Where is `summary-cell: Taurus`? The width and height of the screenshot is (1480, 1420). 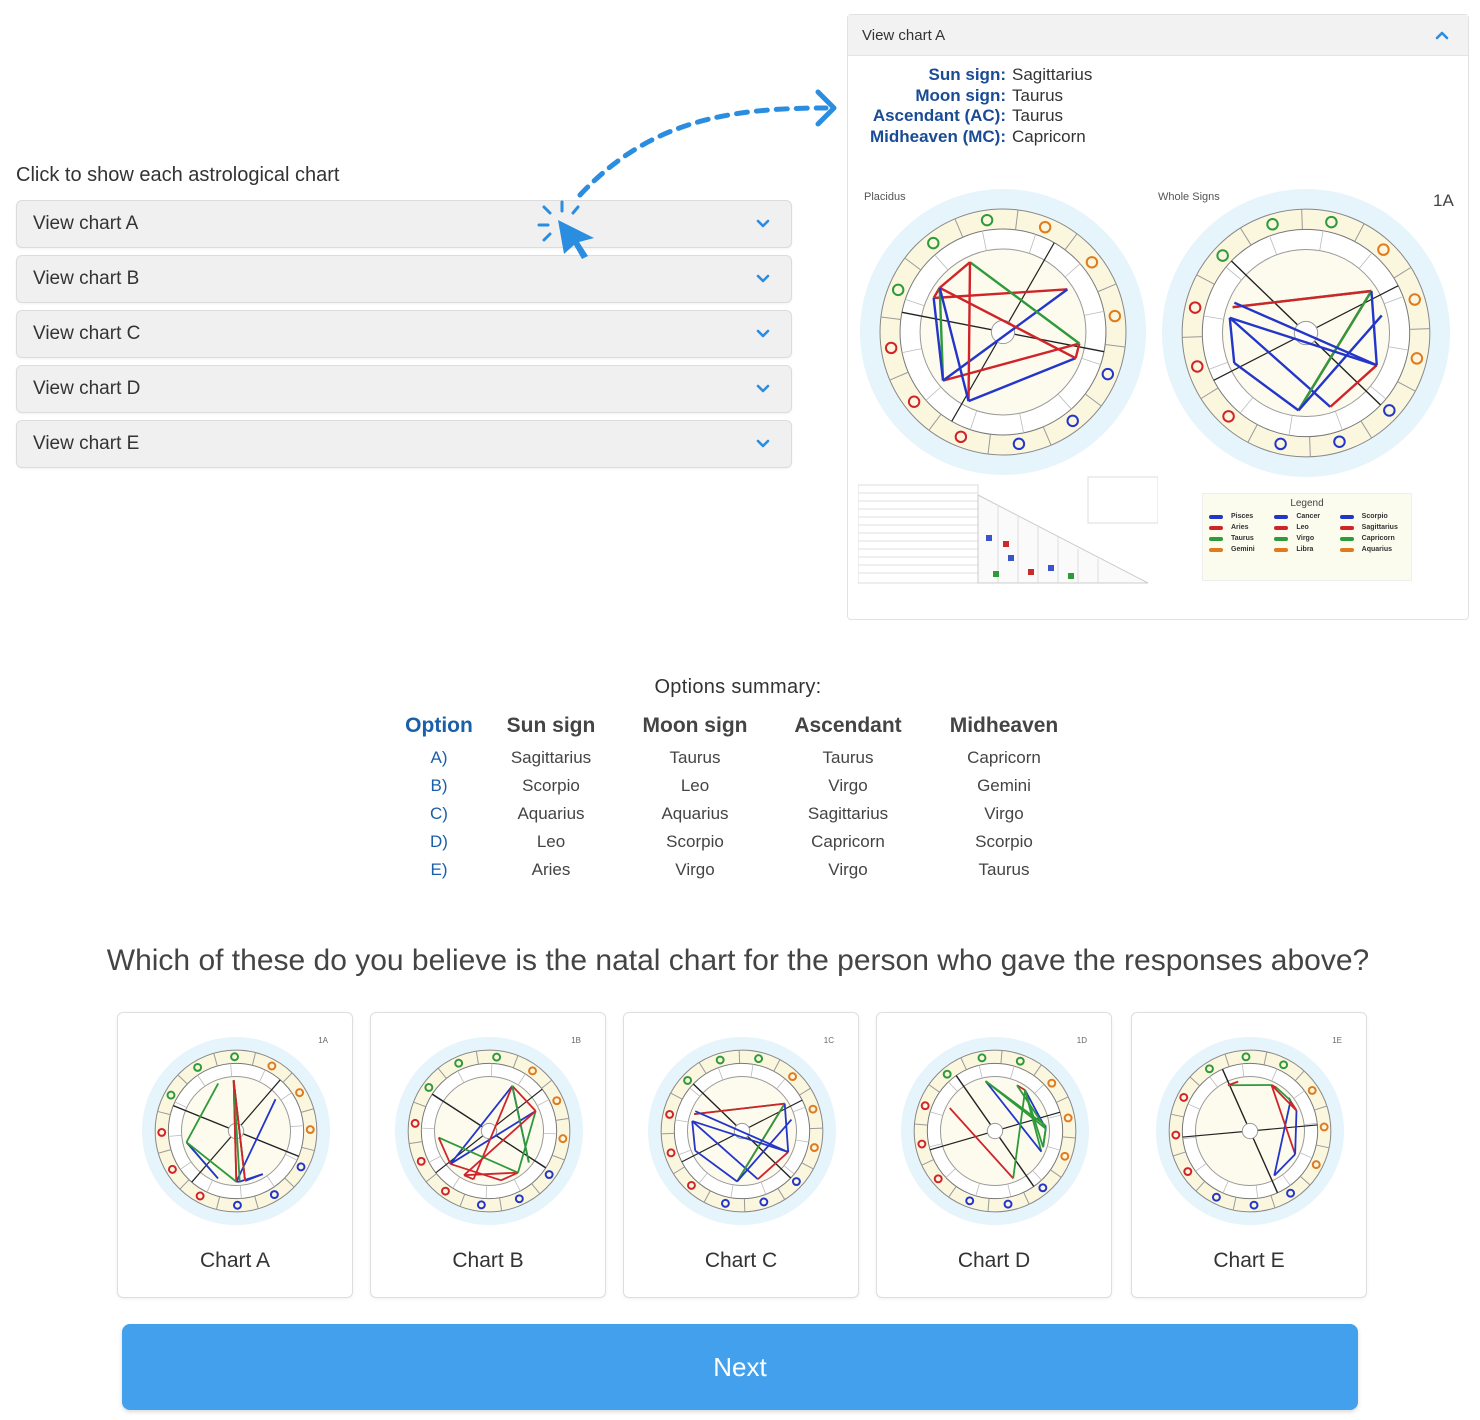 summary-cell: Taurus is located at coordinates (848, 757).